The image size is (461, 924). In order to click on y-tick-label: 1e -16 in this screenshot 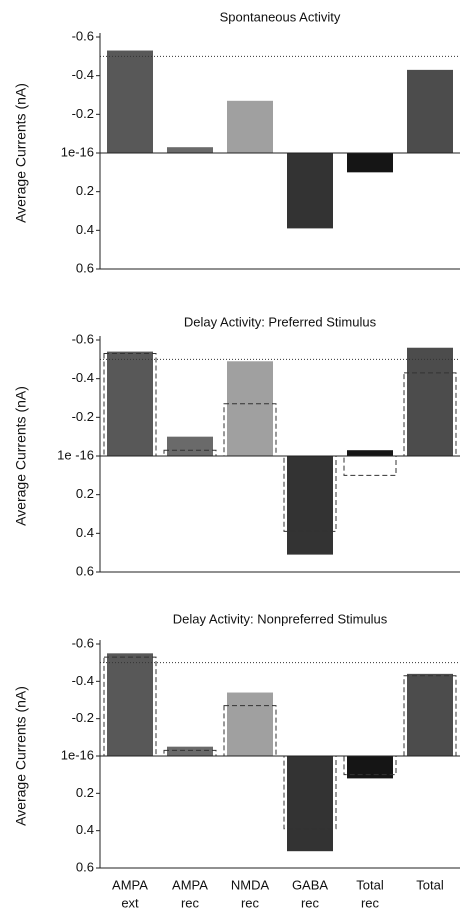, I will do `click(75, 454)`.